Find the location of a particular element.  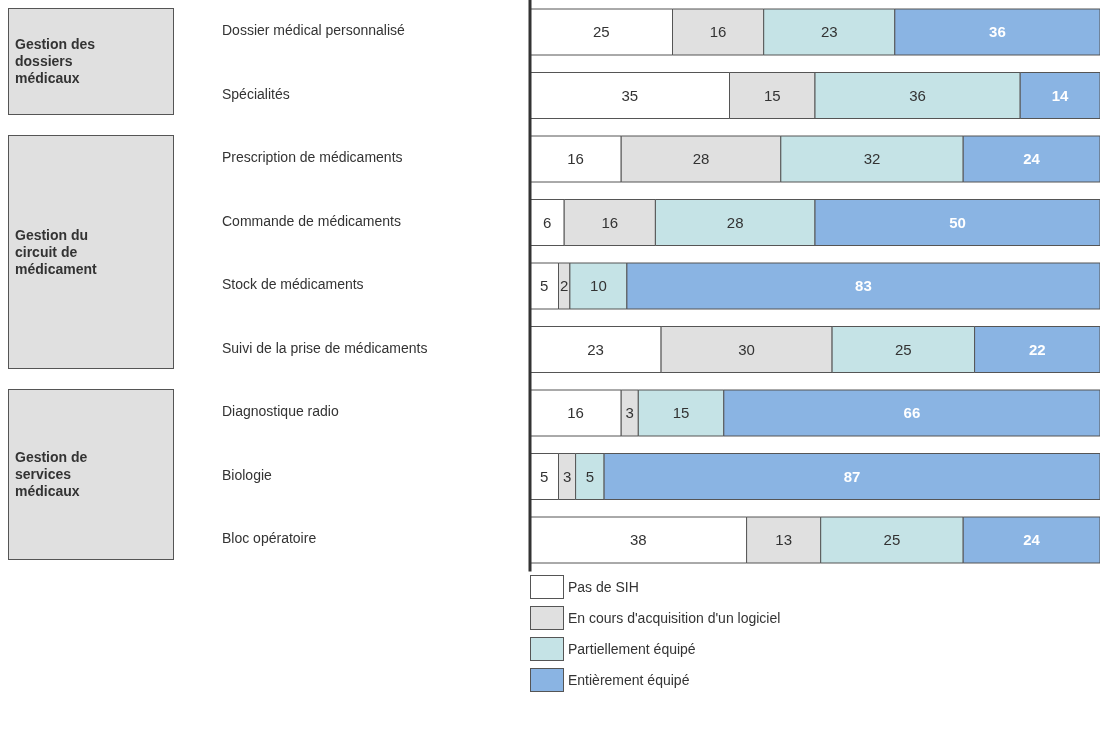

y-tick-label: Suivi de la prise de médicaments is located at coordinates (325, 347).